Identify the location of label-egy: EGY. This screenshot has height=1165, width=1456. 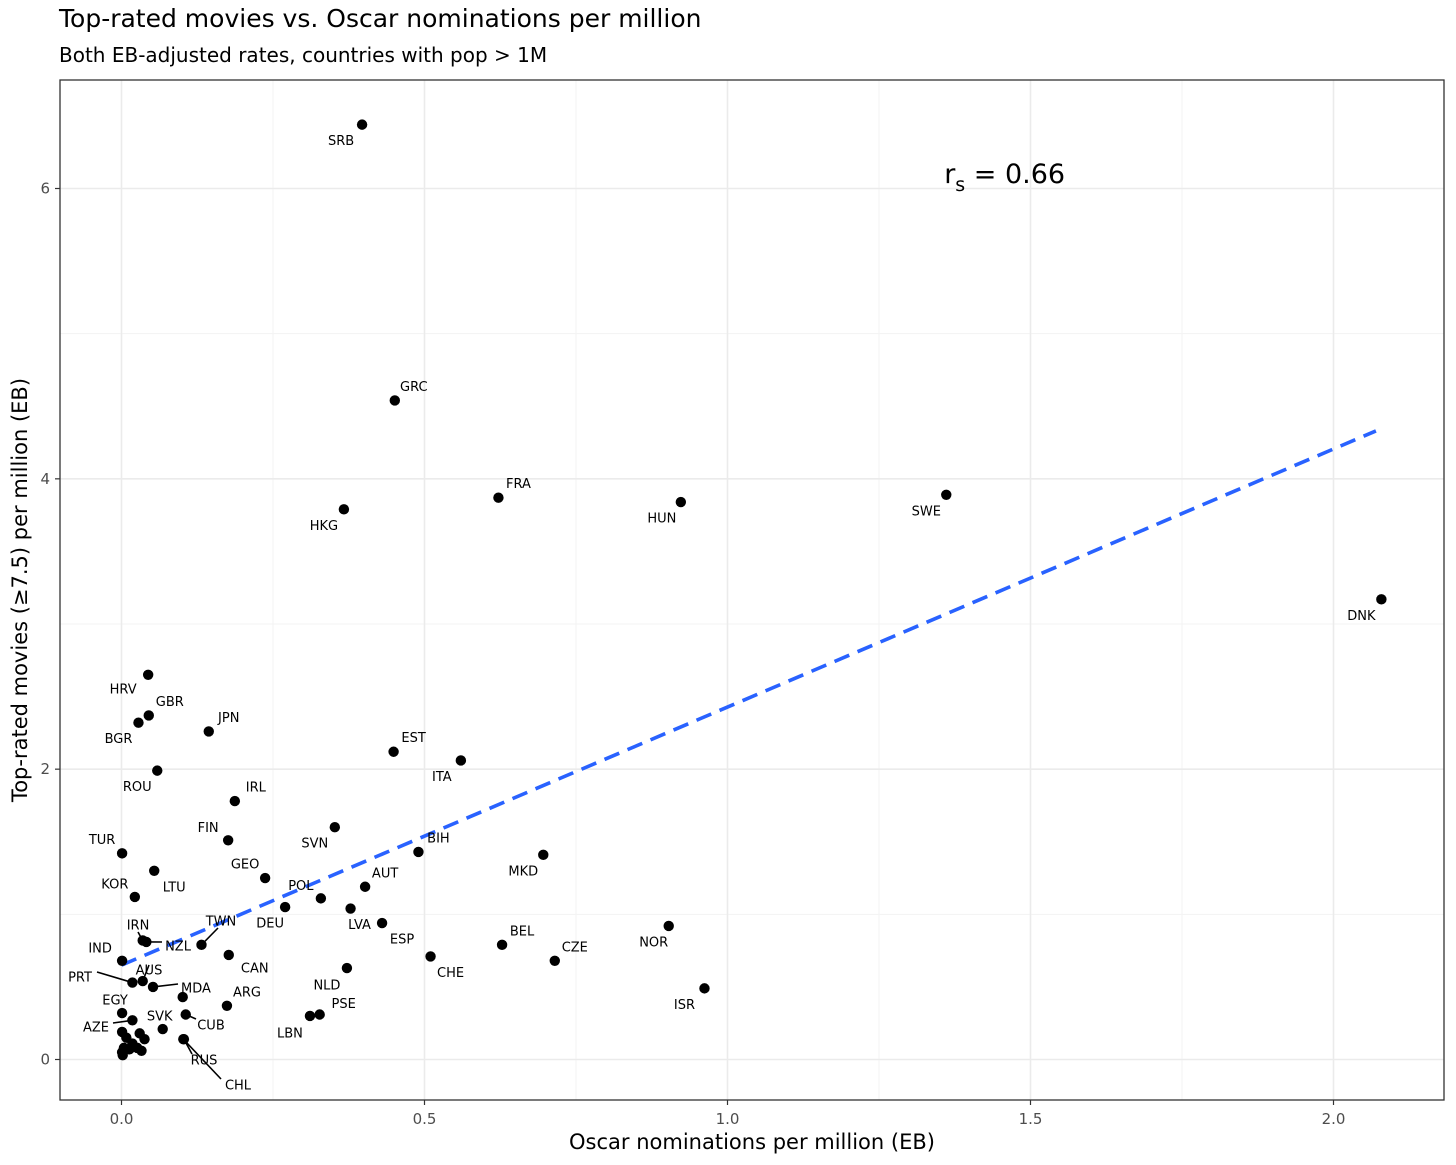
(115, 1001).